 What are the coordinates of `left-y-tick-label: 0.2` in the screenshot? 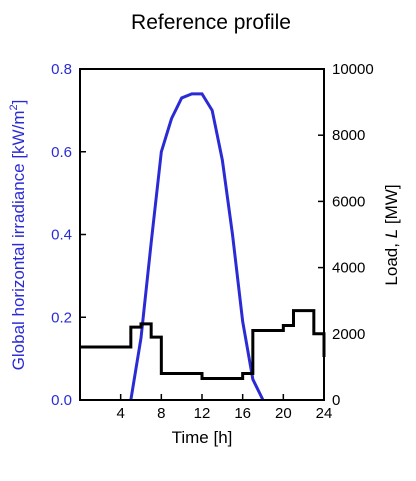 It's located at (61, 317).